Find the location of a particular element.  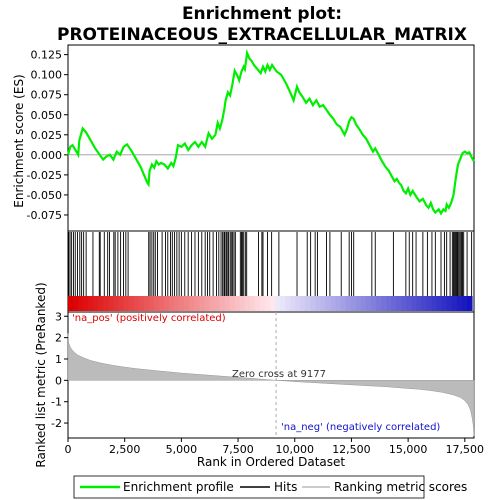

x-tick-label: 10,000 is located at coordinates (295, 449).